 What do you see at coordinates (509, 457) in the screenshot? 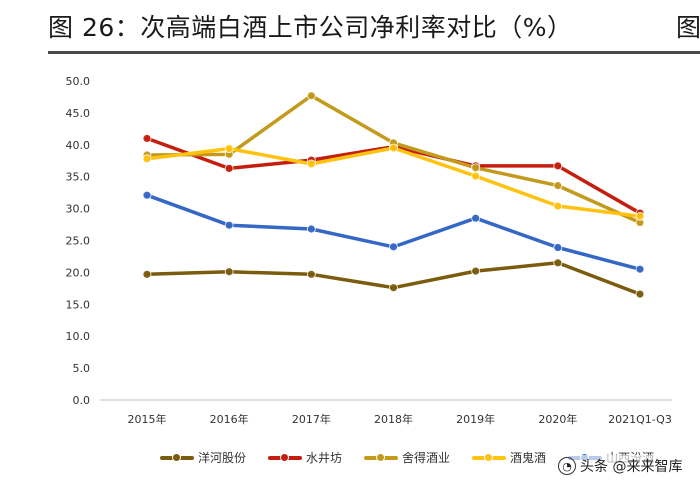
I see `legend-item: 酒鬼酒` at bounding box center [509, 457].